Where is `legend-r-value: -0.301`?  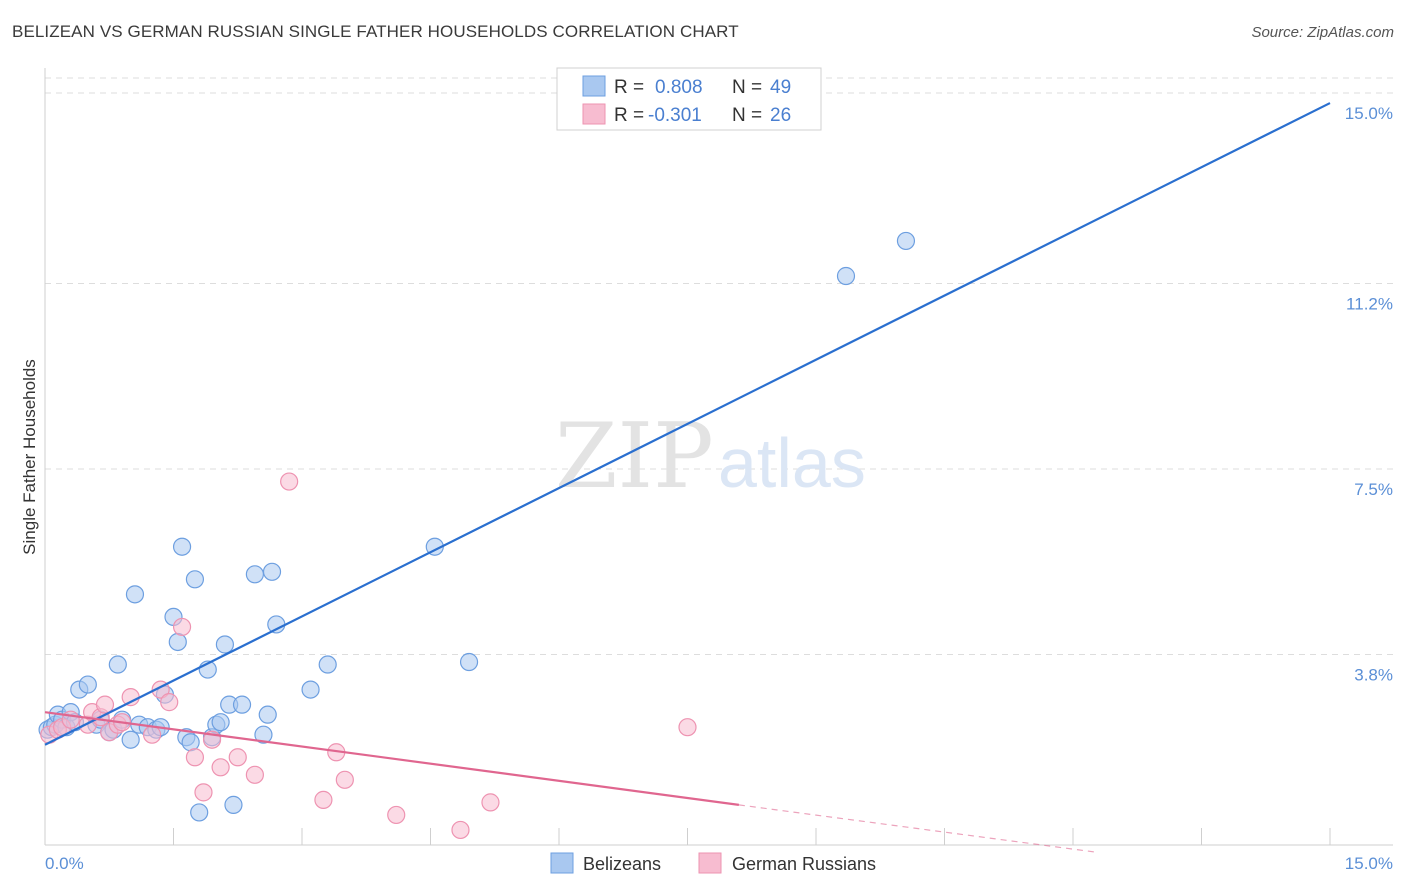
legend-r-value: -0.301 is located at coordinates (675, 115).